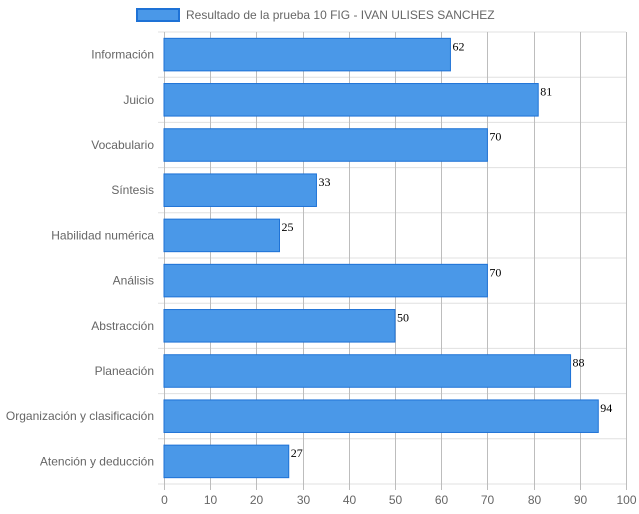 This screenshot has height=514, width=639. I want to click on x-tick-label: 80, so click(535, 500).